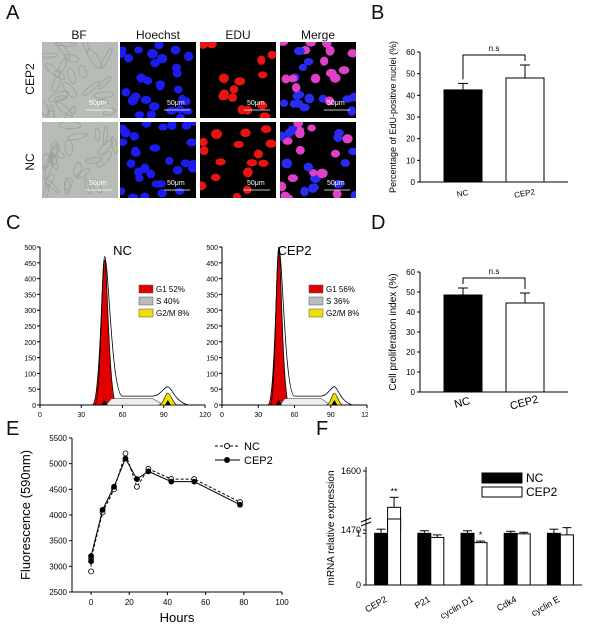 The width and height of the screenshot is (590, 628). Describe the element at coordinates (164, 415) in the screenshot. I see `x-tick-label: 90` at that location.